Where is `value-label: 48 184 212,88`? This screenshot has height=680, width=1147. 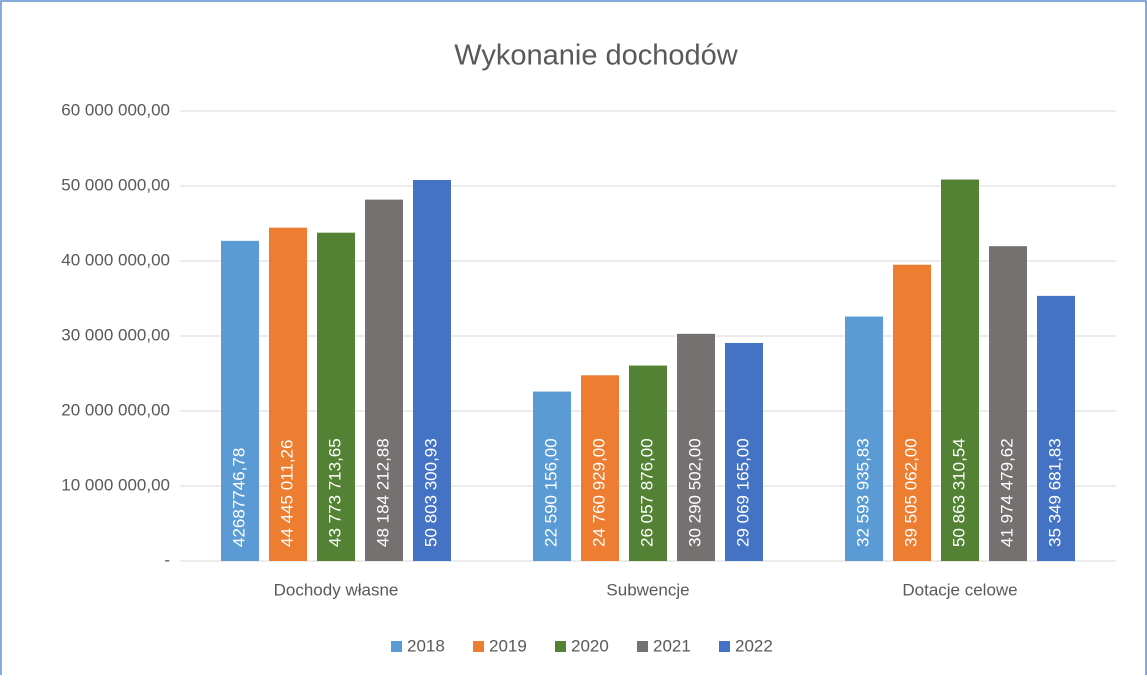 value-label: 48 184 212,88 is located at coordinates (382, 492).